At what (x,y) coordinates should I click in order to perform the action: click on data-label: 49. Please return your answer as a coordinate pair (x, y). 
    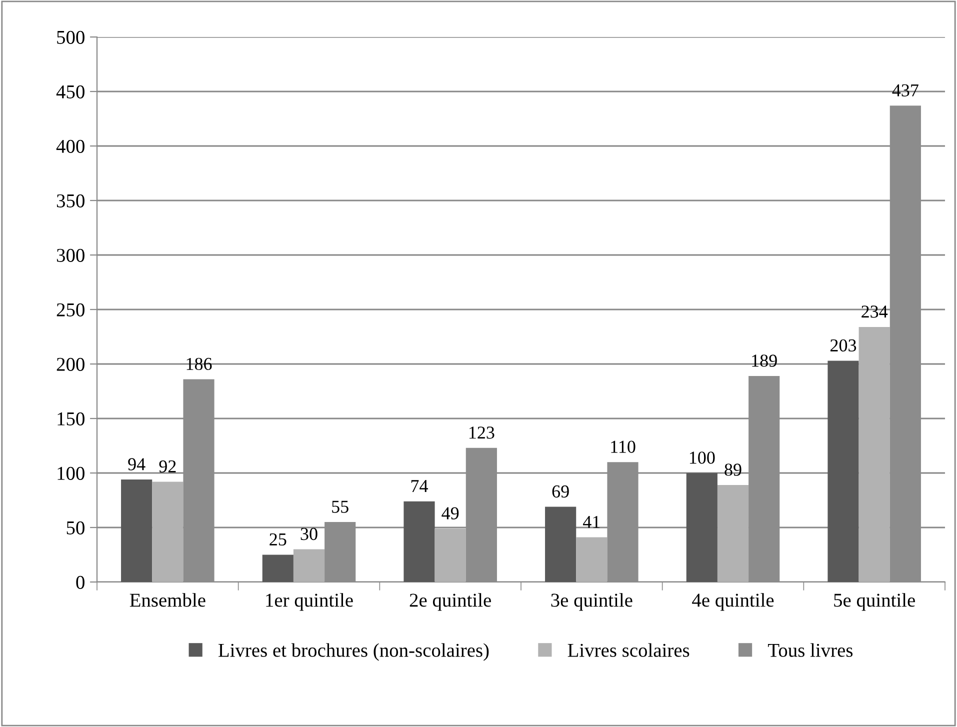
    Looking at the image, I should click on (450, 513).